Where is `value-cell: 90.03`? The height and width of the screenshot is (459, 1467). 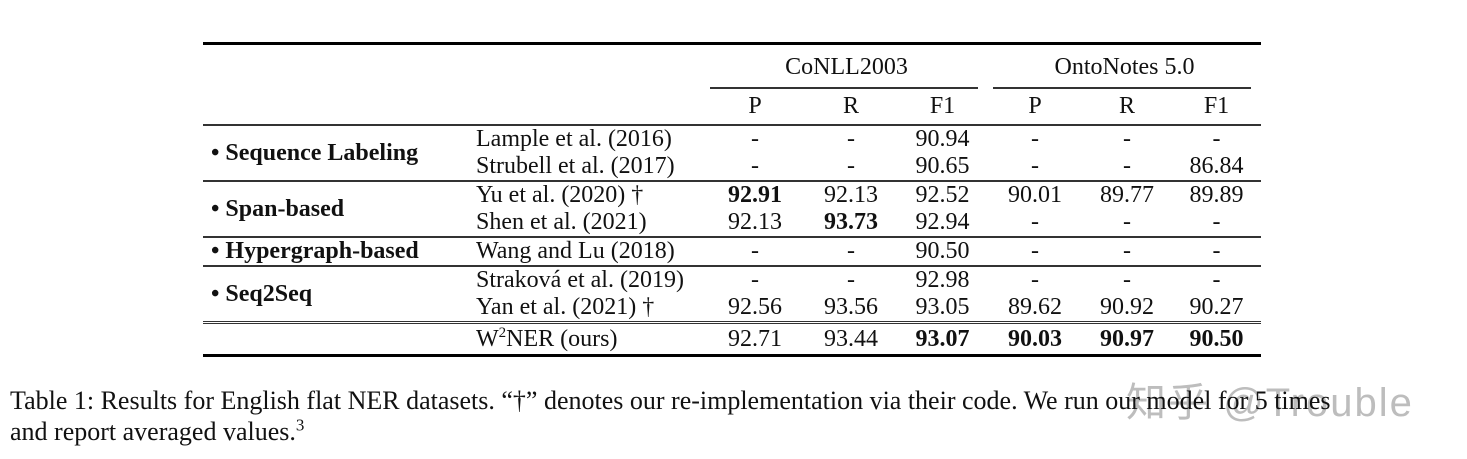
value-cell: 90.03 is located at coordinates (1035, 338).